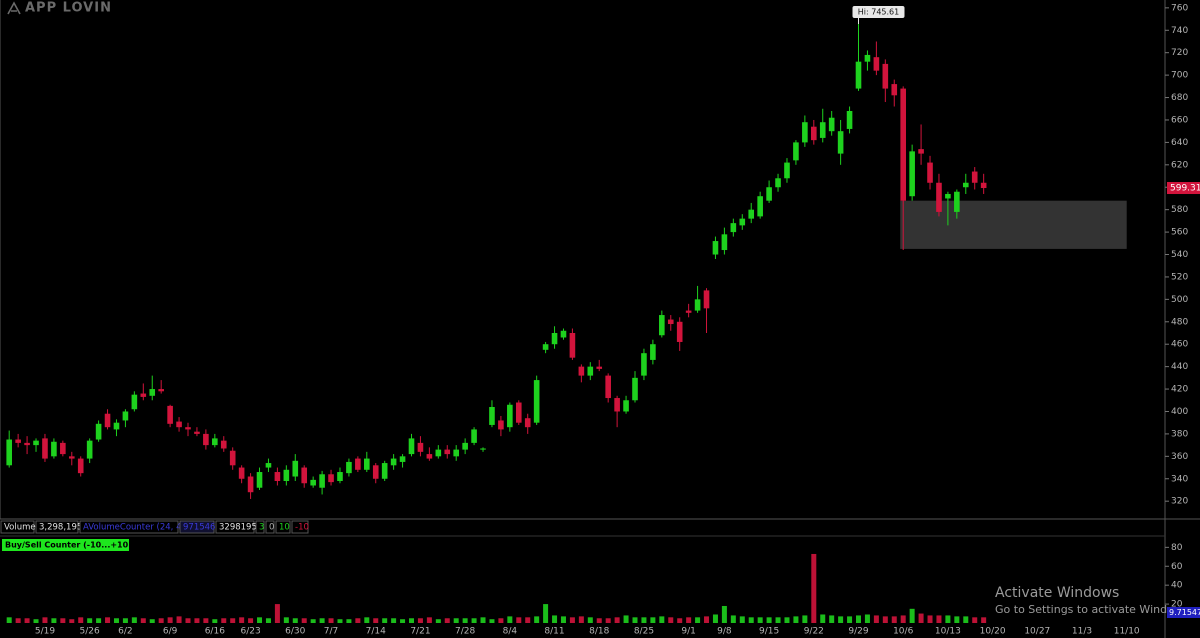  What do you see at coordinates (1093, 609) in the screenshot?
I see `watermark-subtitle: Go to Settings to activate Windows.` at bounding box center [1093, 609].